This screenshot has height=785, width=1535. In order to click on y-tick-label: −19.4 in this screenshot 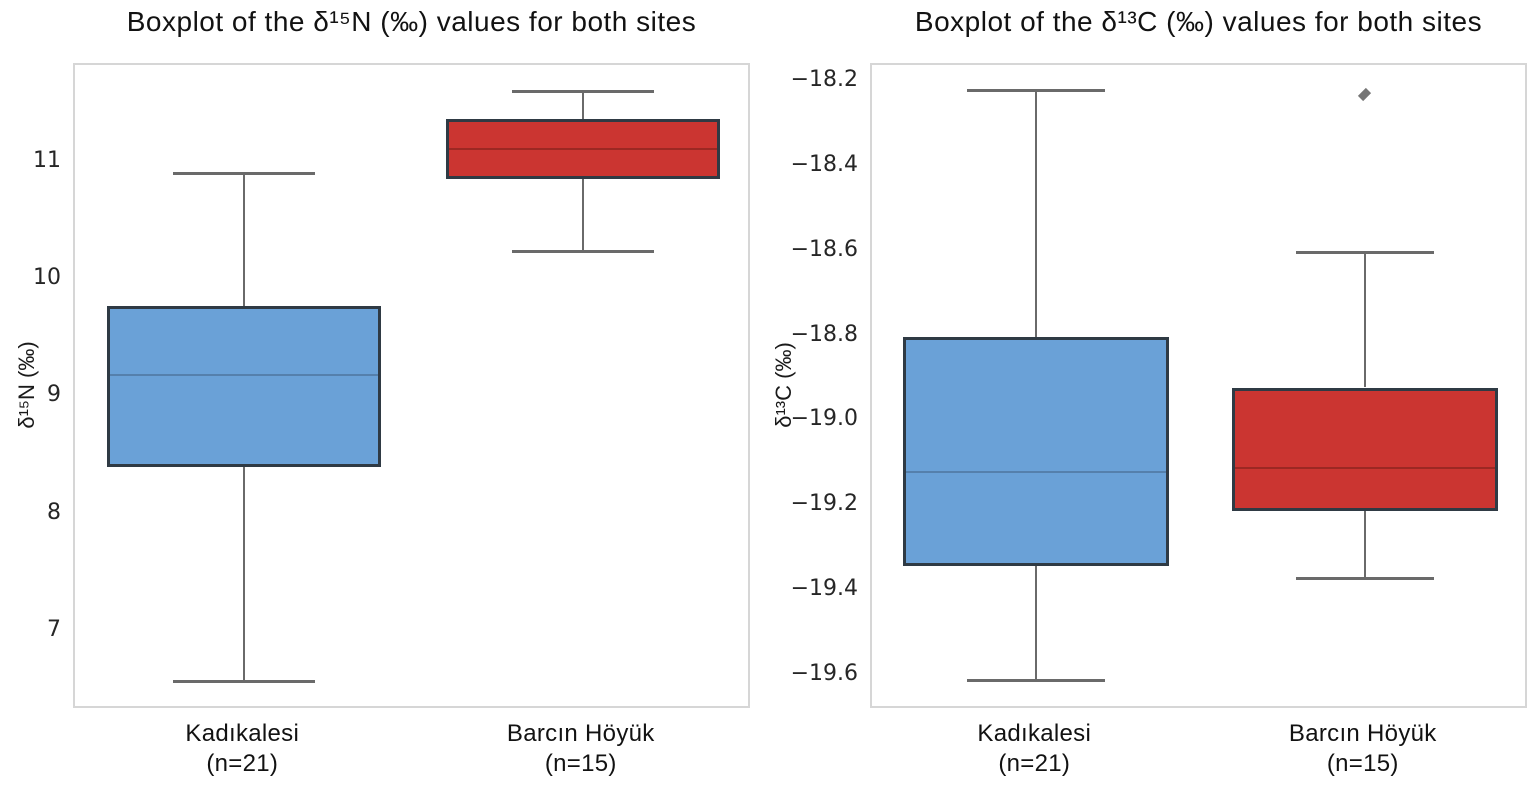, I will do `click(824, 589)`.